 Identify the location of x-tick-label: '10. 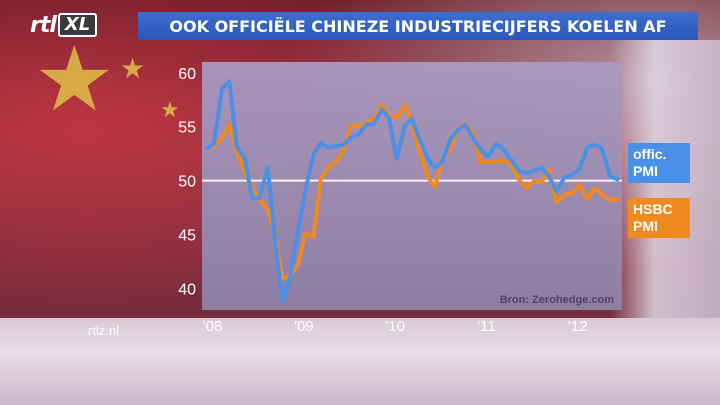
(395, 326).